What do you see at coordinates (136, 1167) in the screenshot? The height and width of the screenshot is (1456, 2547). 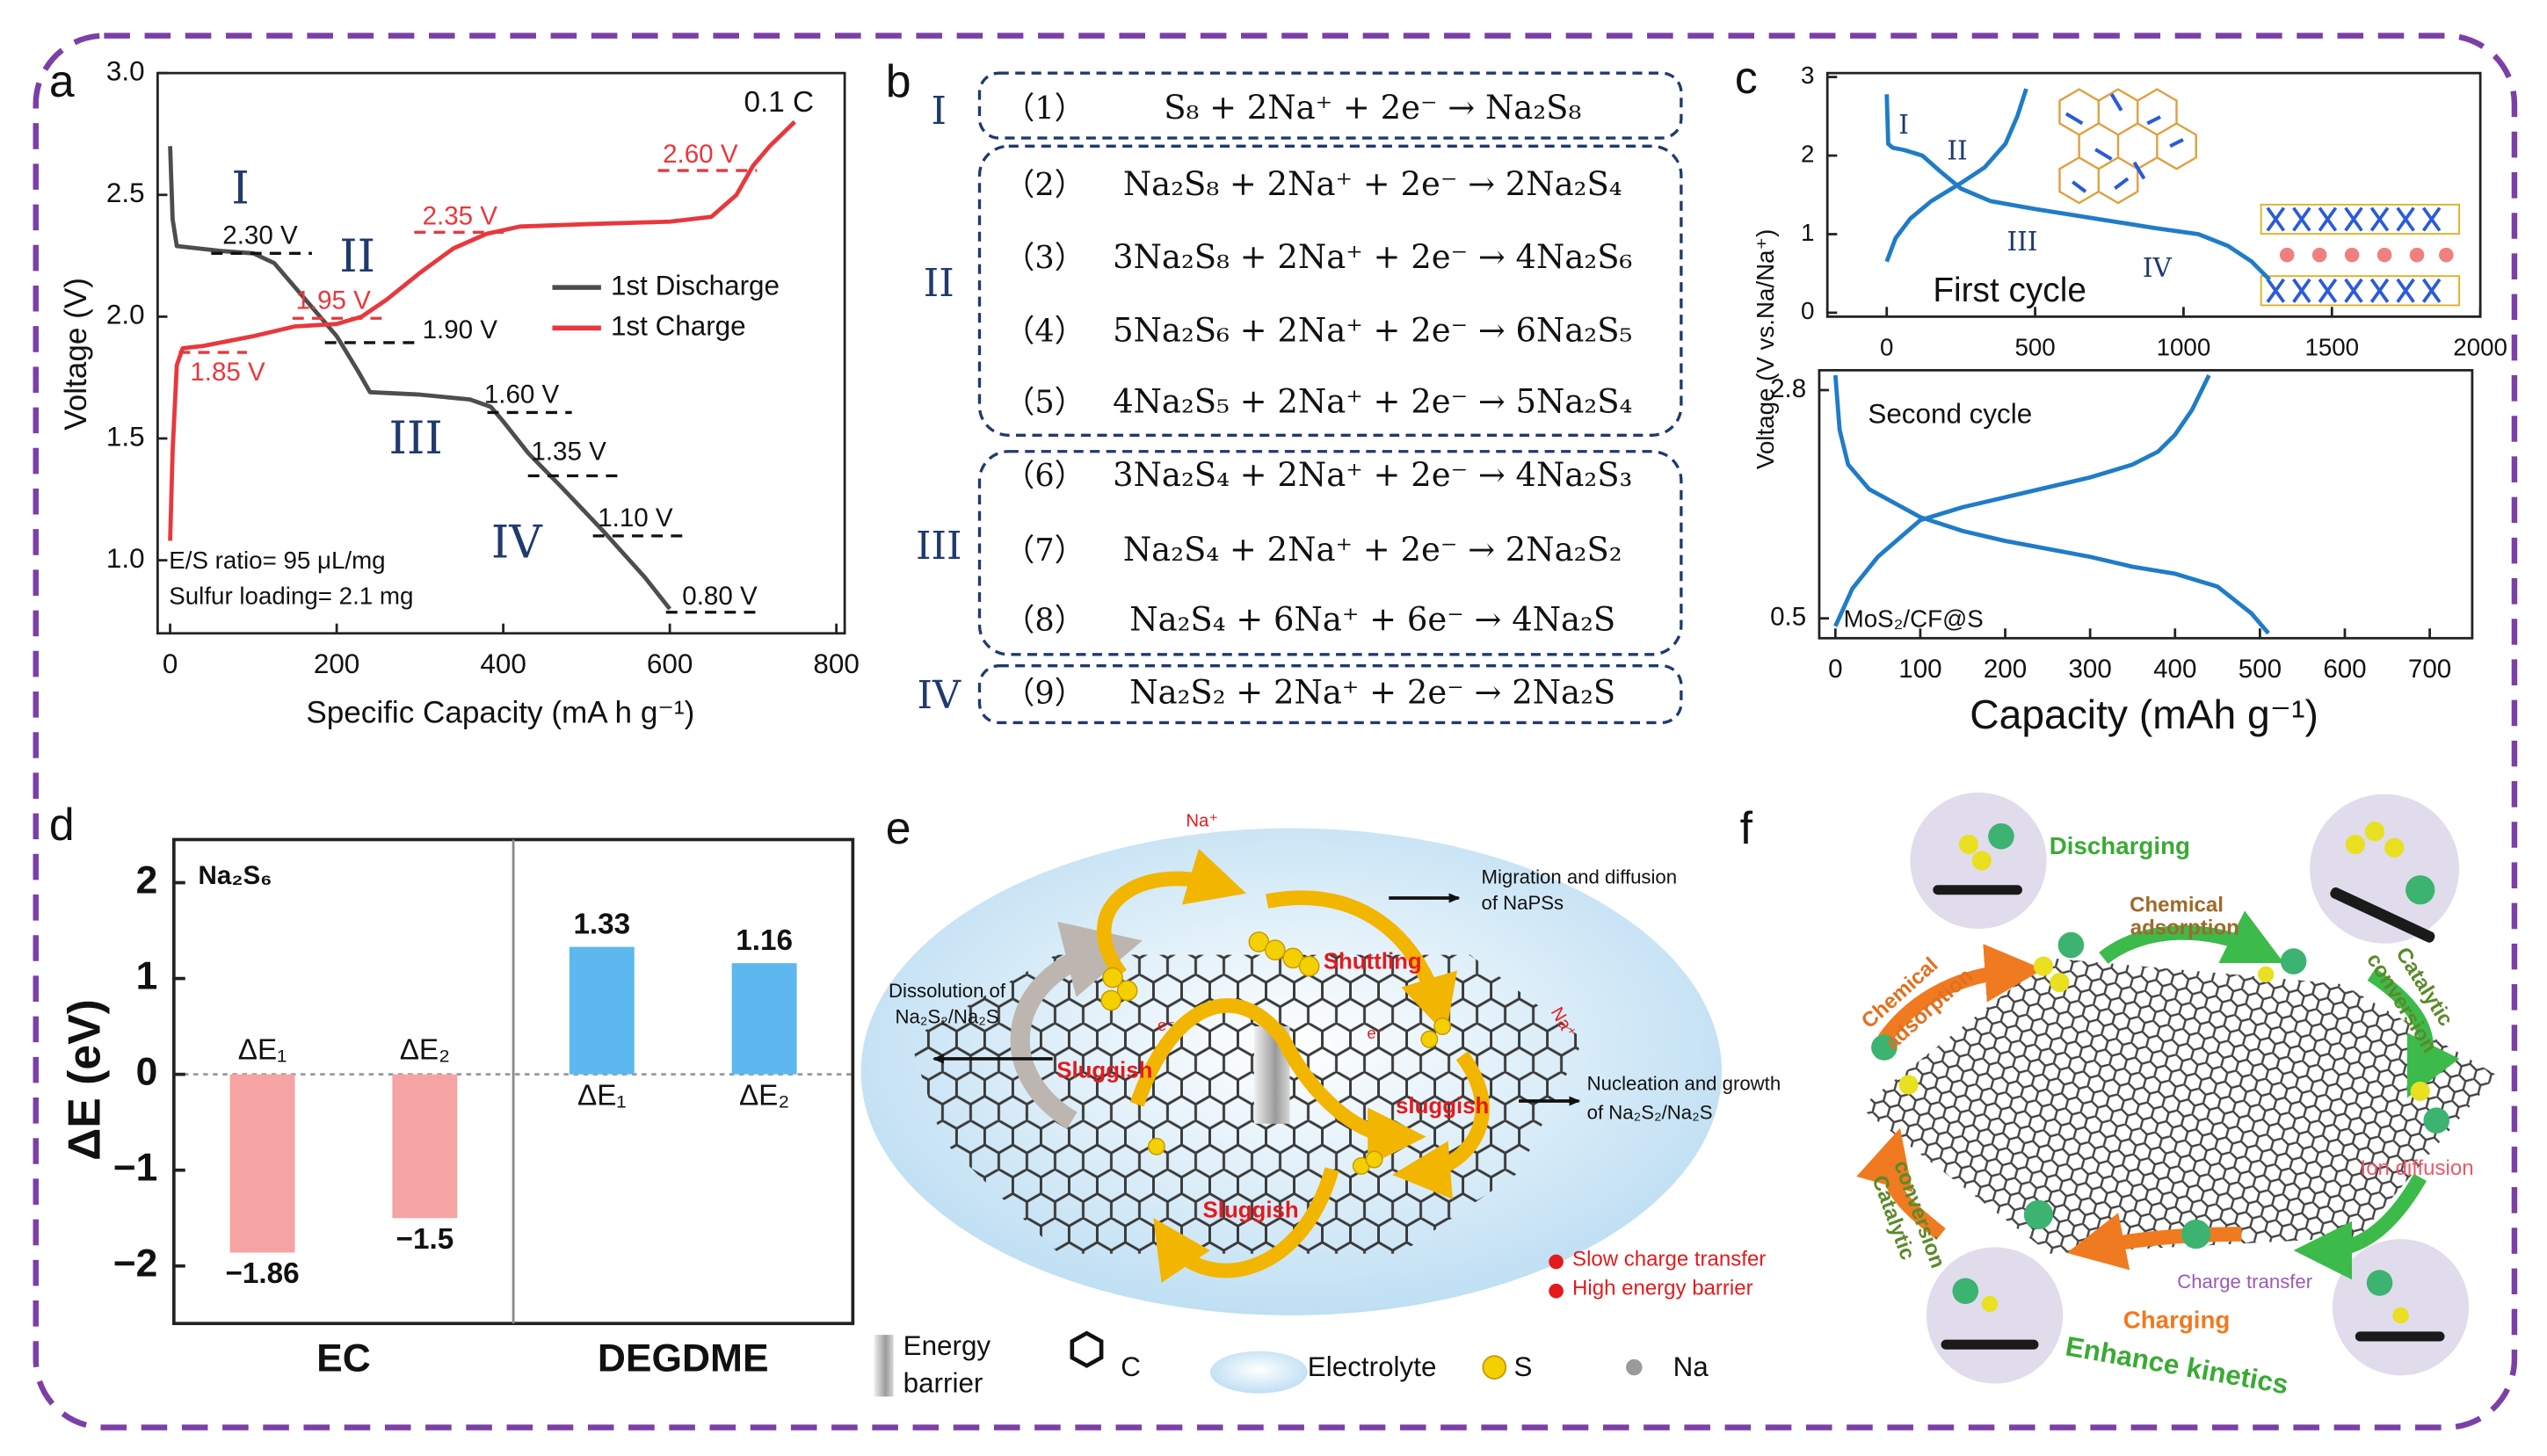 I see `y-tick-label: −1` at bounding box center [136, 1167].